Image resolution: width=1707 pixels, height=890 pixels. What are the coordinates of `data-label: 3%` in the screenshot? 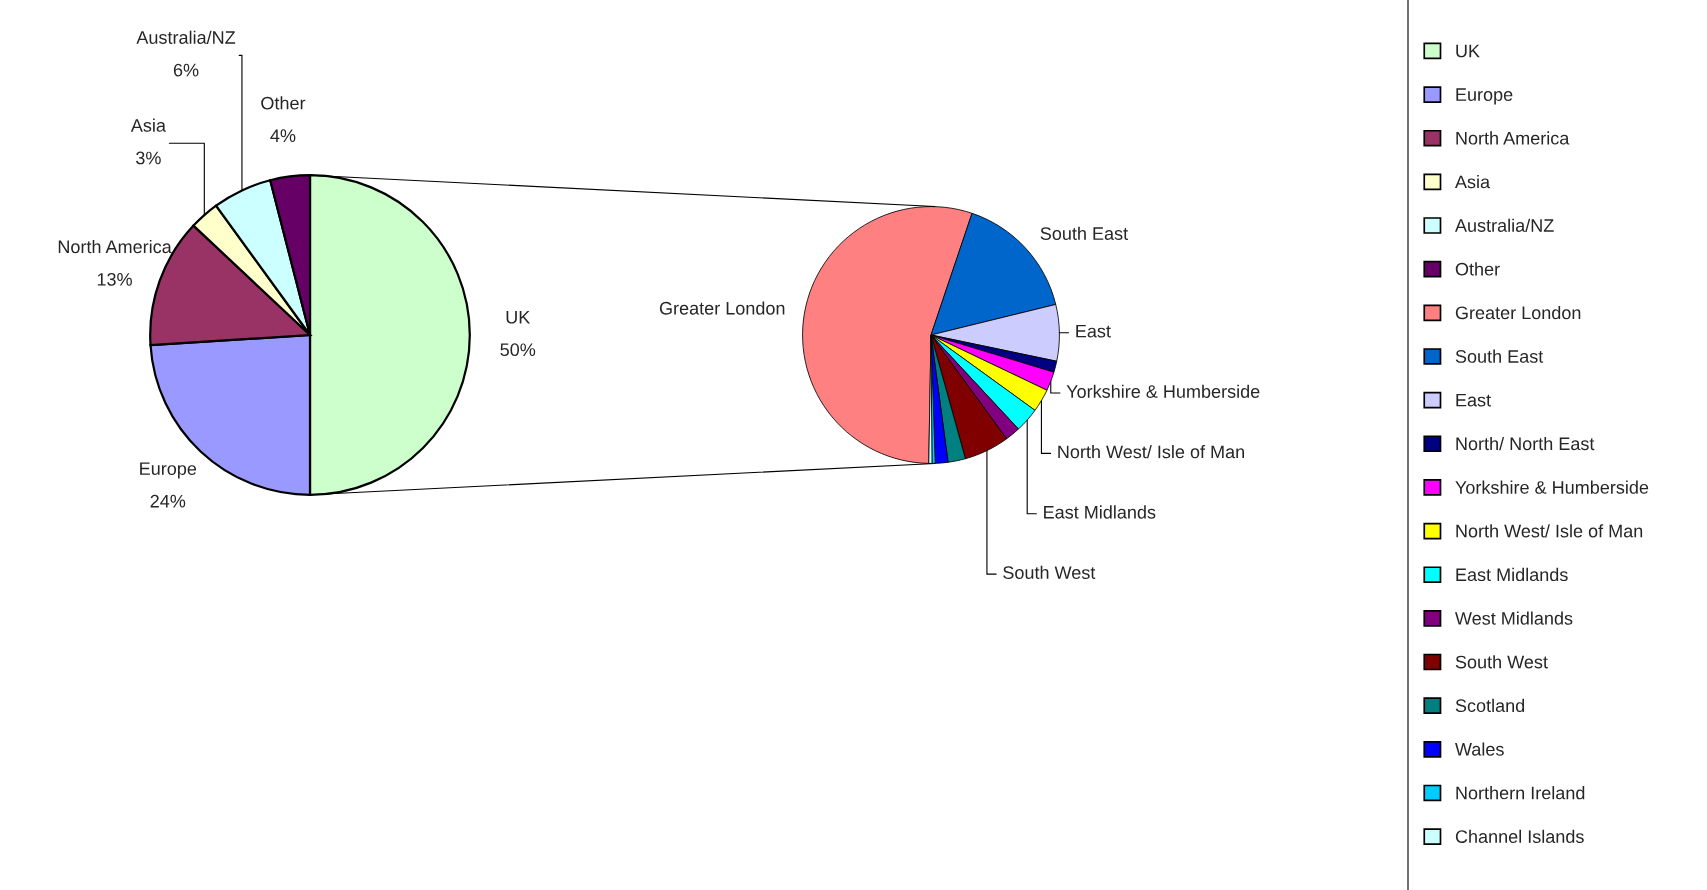 It's located at (148, 158).